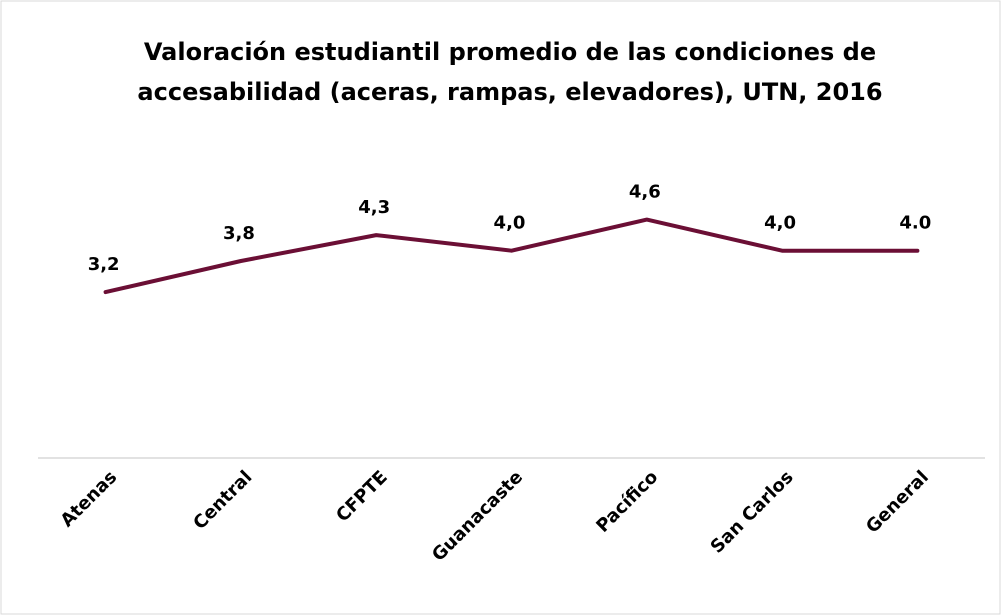 Image resolution: width=1001 pixels, height=615 pixels. I want to click on data-line, so click(511, 256).